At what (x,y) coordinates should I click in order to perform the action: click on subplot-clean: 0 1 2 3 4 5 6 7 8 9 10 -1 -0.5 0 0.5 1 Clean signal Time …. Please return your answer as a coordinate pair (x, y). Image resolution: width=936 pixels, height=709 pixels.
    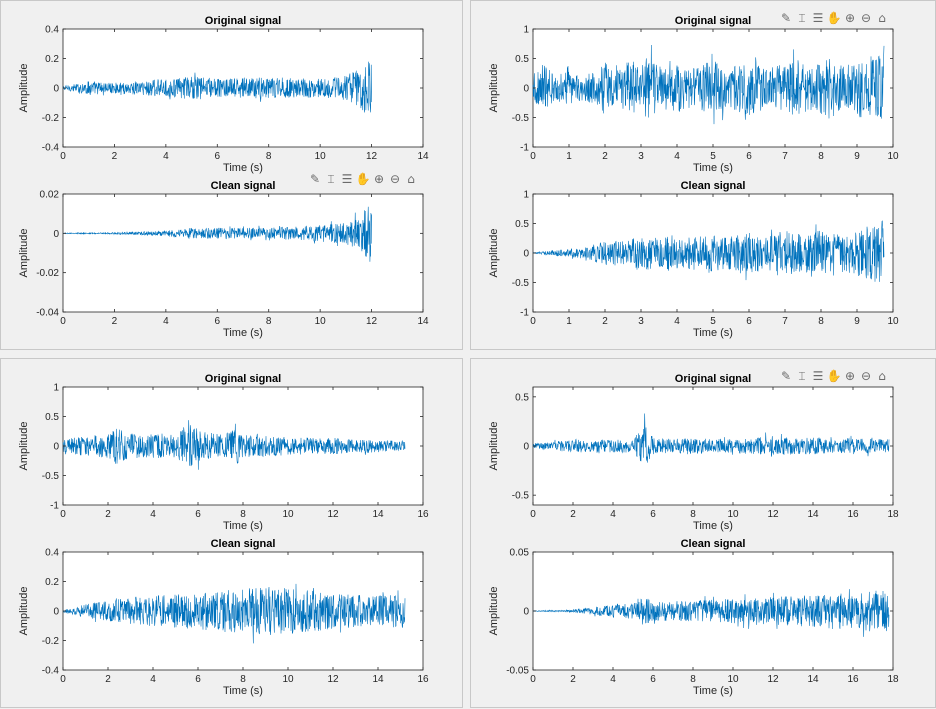
    Looking at the image, I should click on (693, 259).